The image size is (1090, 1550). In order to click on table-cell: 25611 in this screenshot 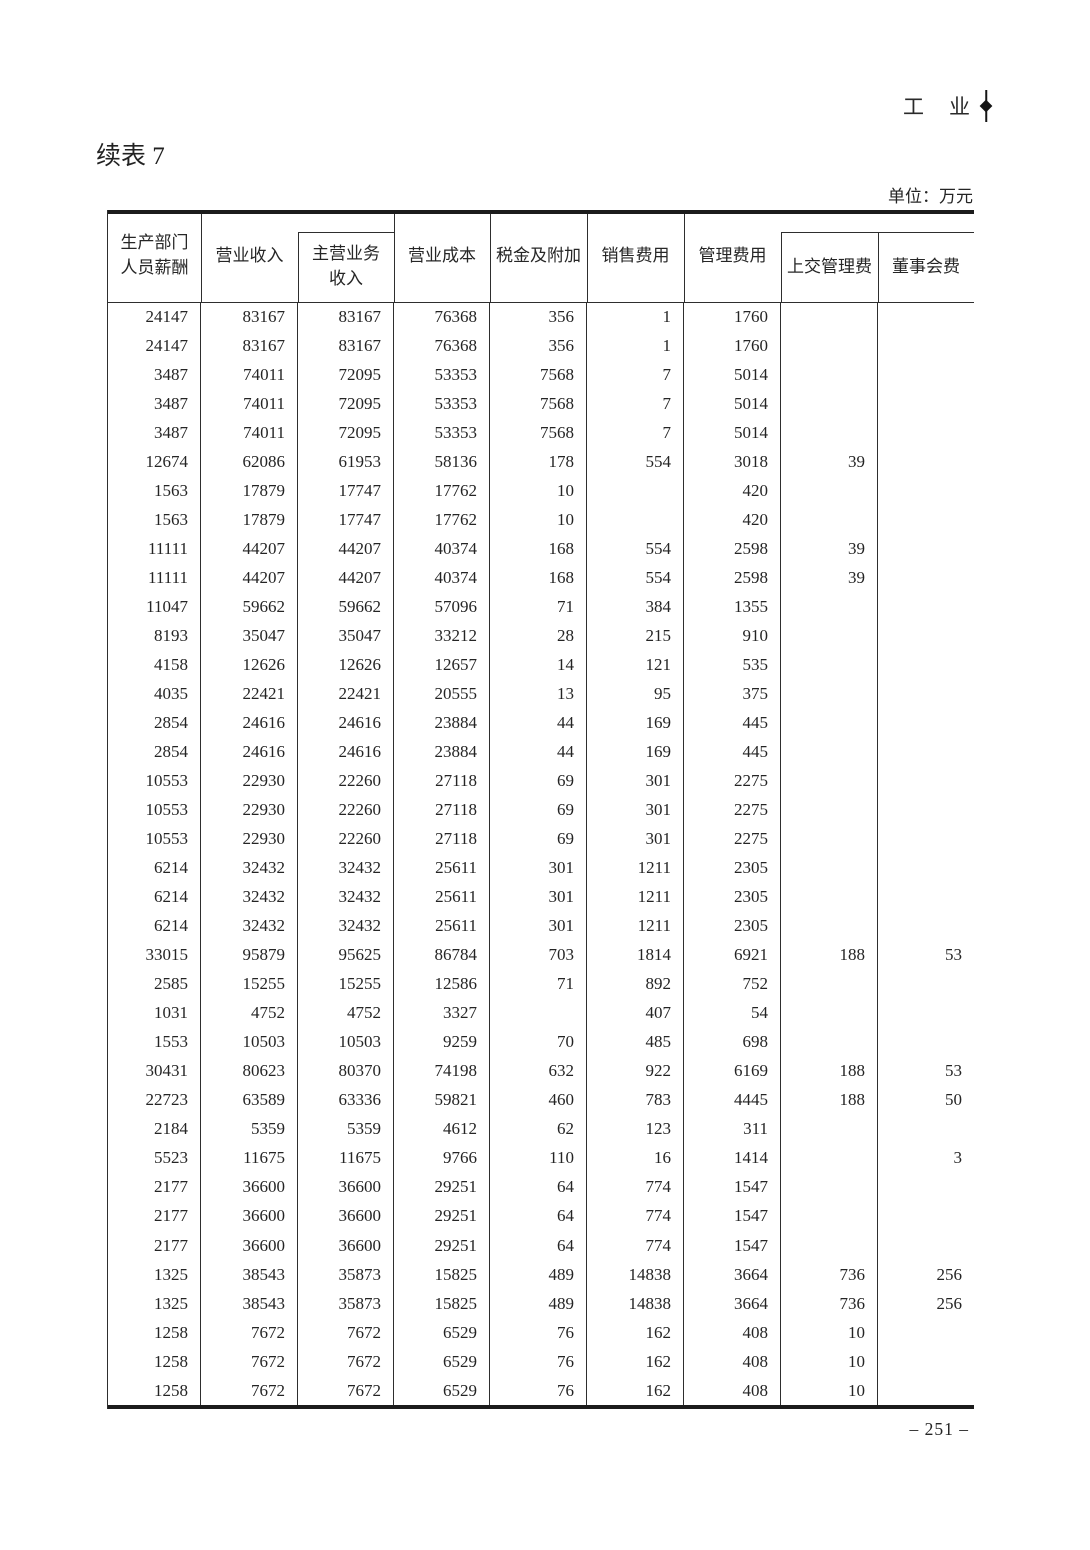, I will do `click(442, 926)`.